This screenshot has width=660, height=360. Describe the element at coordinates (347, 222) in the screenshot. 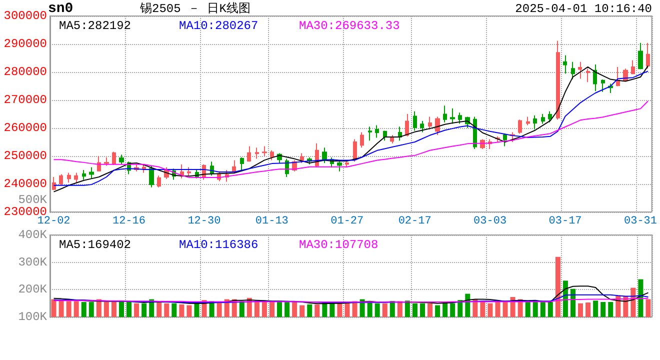

I see `x-tick-label: 01-27` at that location.